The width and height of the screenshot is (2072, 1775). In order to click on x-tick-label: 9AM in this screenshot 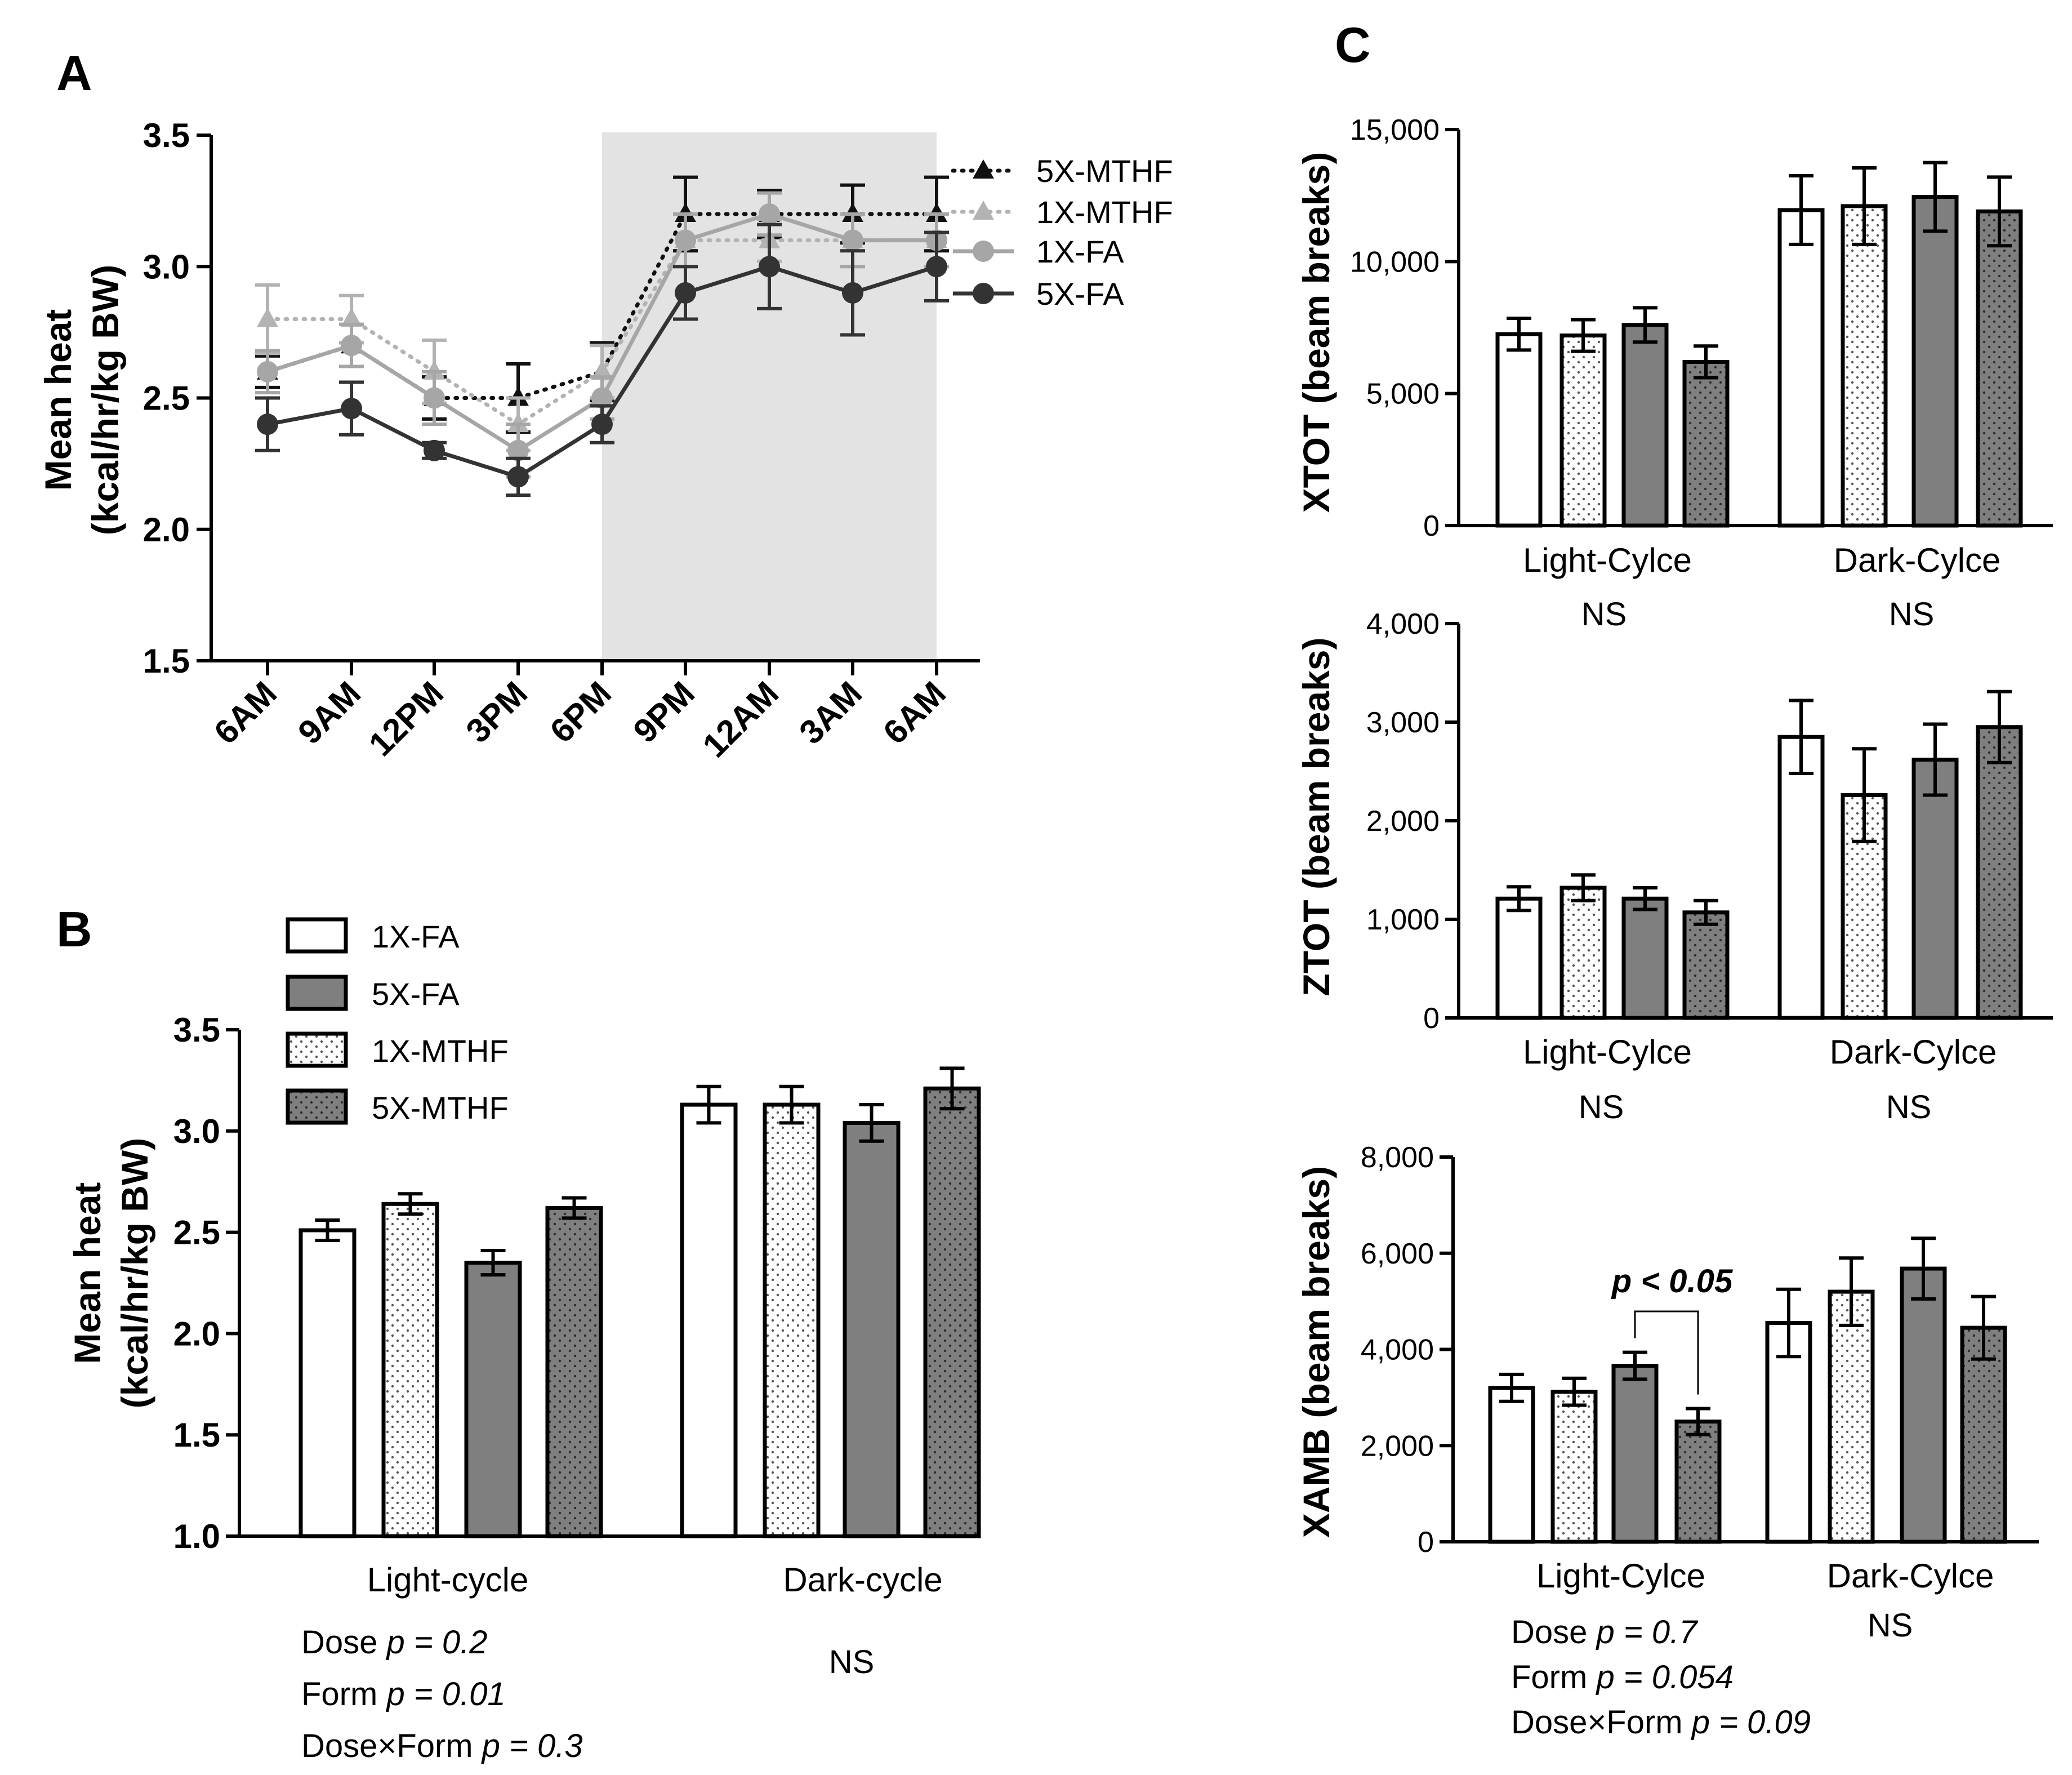, I will do `click(330, 712)`.